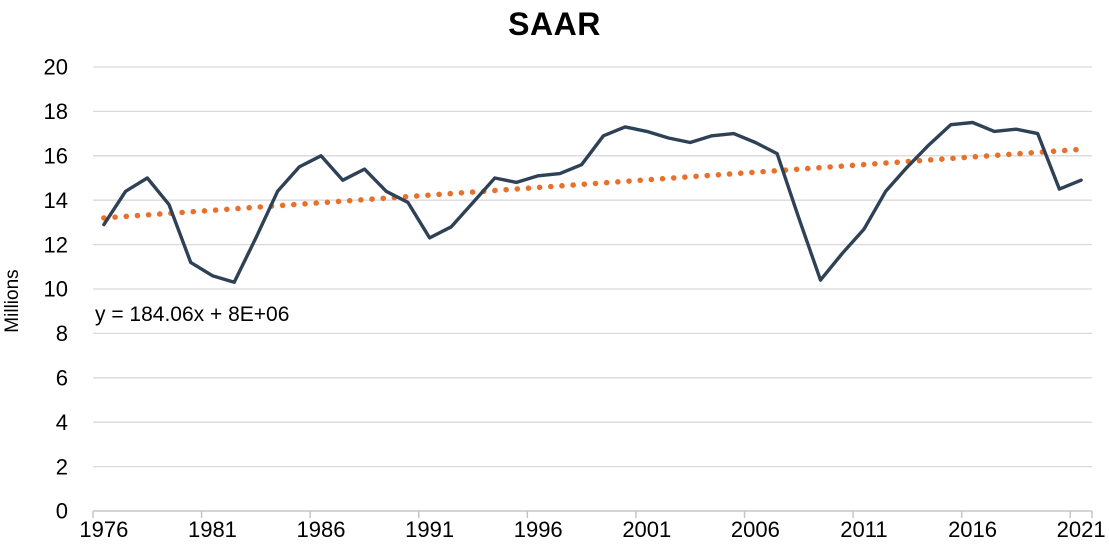 The height and width of the screenshot is (556, 1109). I want to click on y-tick-label: 8, so click(62, 333).